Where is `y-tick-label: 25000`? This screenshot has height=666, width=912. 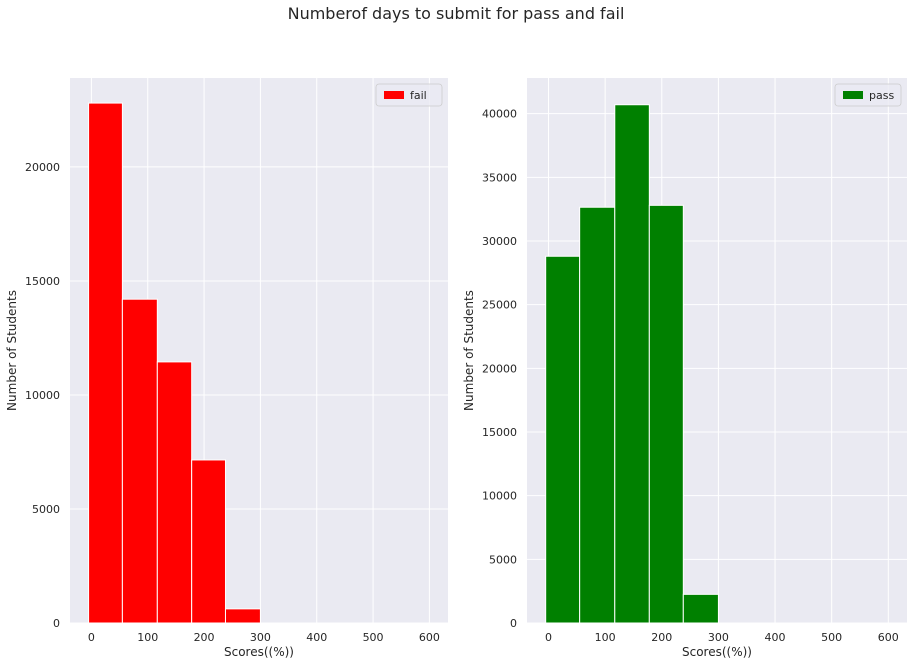
y-tick-label: 25000 is located at coordinates (499, 305).